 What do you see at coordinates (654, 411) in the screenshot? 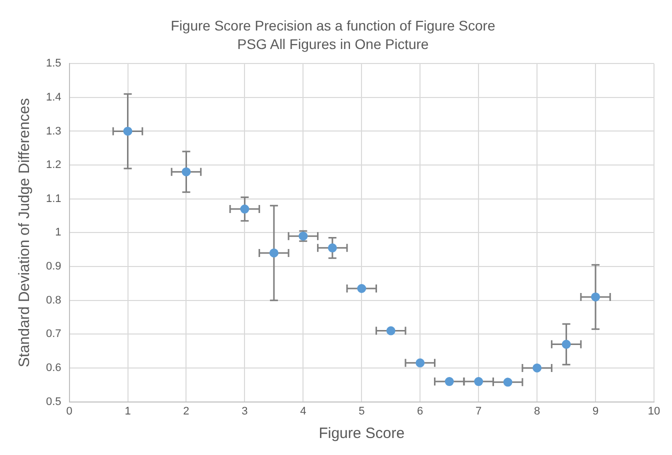
I see `x-tick-label: 10` at bounding box center [654, 411].